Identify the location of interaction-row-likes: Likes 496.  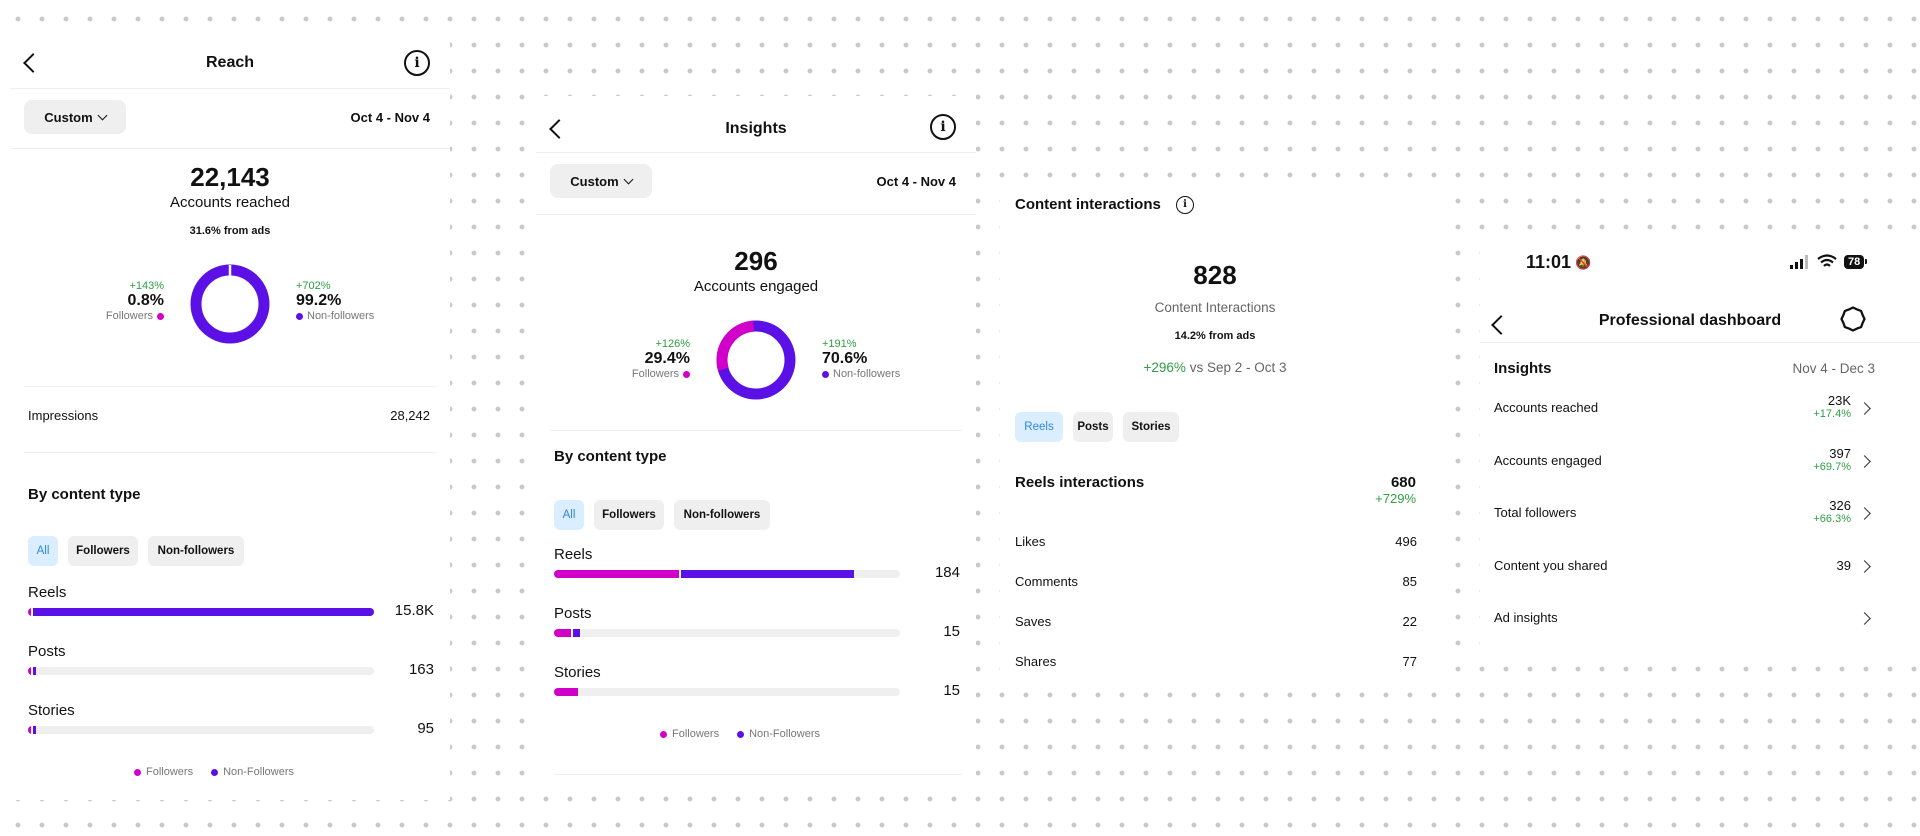
(1216, 544).